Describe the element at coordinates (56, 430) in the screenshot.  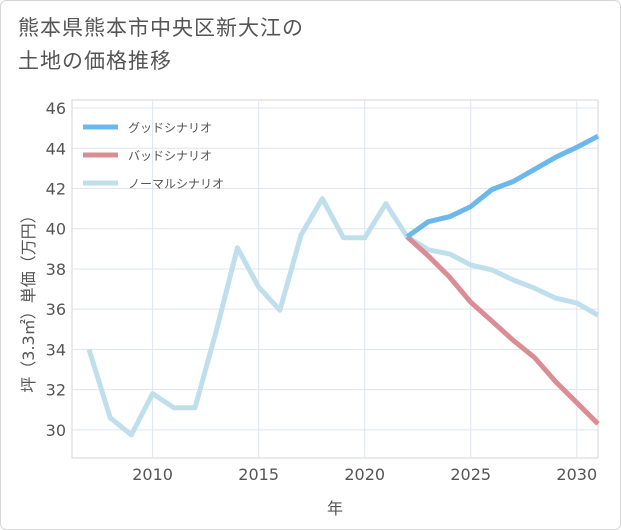
I see `y-tick-label: 30` at that location.